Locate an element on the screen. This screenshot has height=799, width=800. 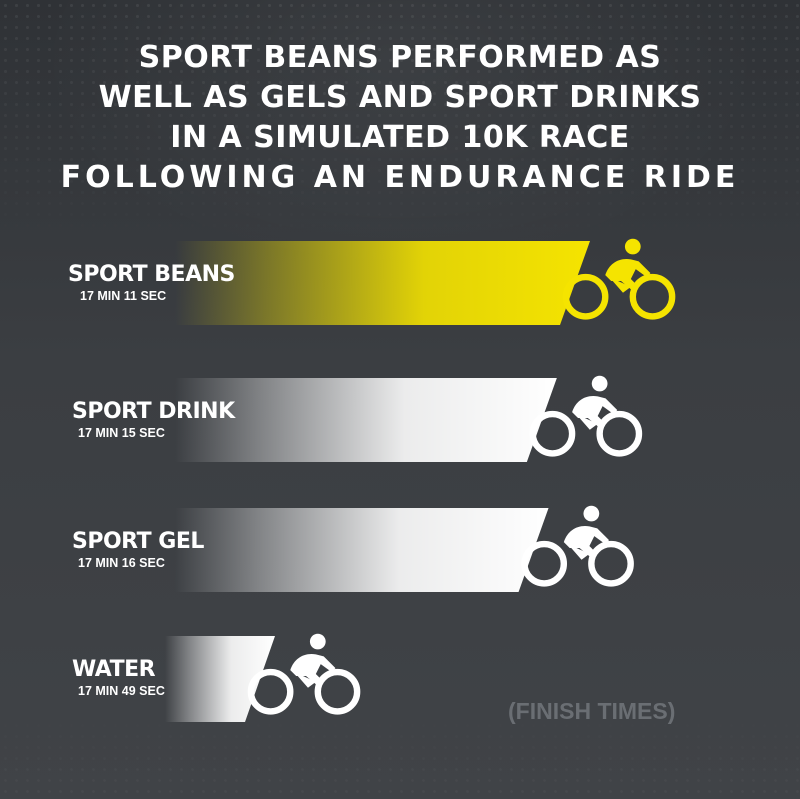
bar-value-label: 17 MIN 16 SEC is located at coordinates (121, 563).